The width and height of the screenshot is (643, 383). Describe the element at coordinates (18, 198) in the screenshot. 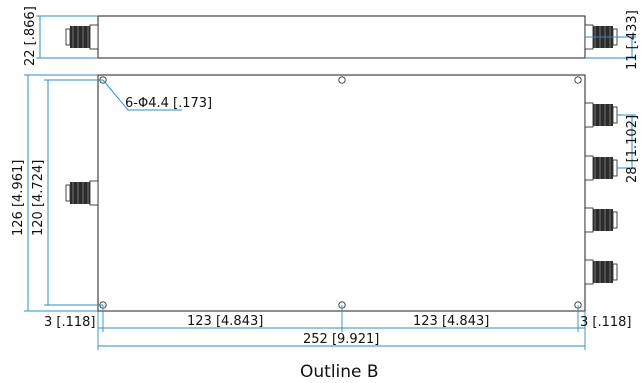

I see `overall-height-label: 126 [4.961]` at that location.